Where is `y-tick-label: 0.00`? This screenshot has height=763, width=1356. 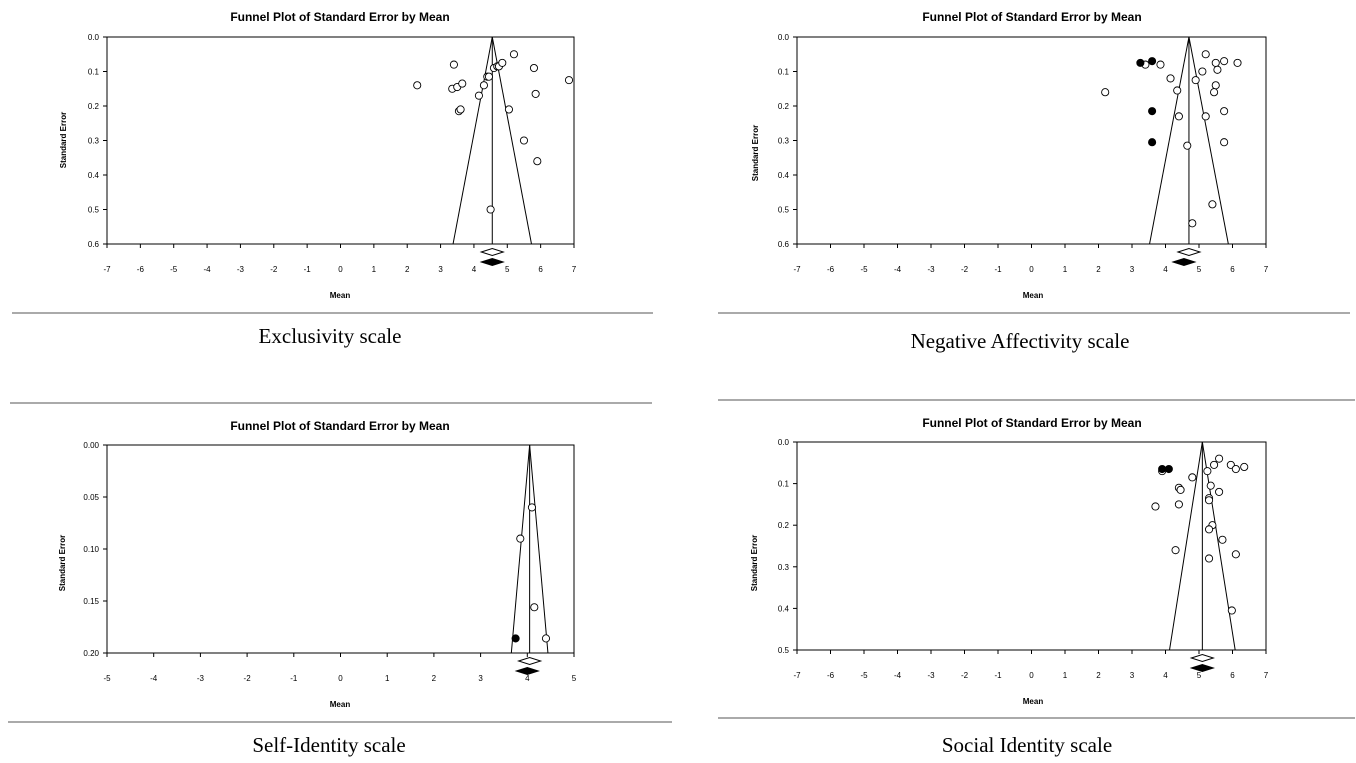 y-tick-label: 0.00 is located at coordinates (91, 445).